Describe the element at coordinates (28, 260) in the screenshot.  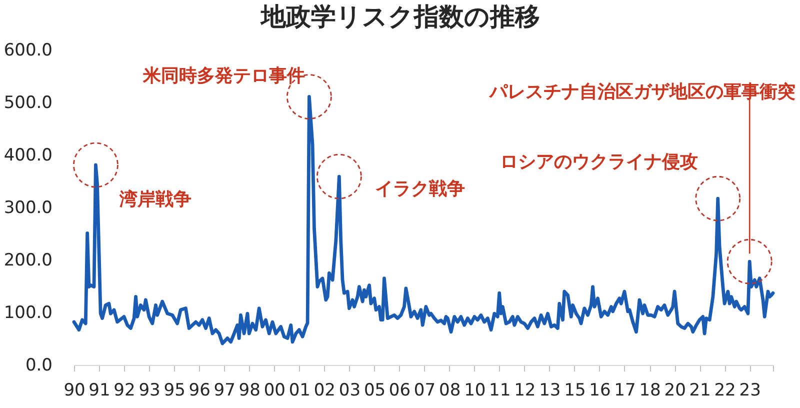
I see `y-tick-label: 200.0` at that location.